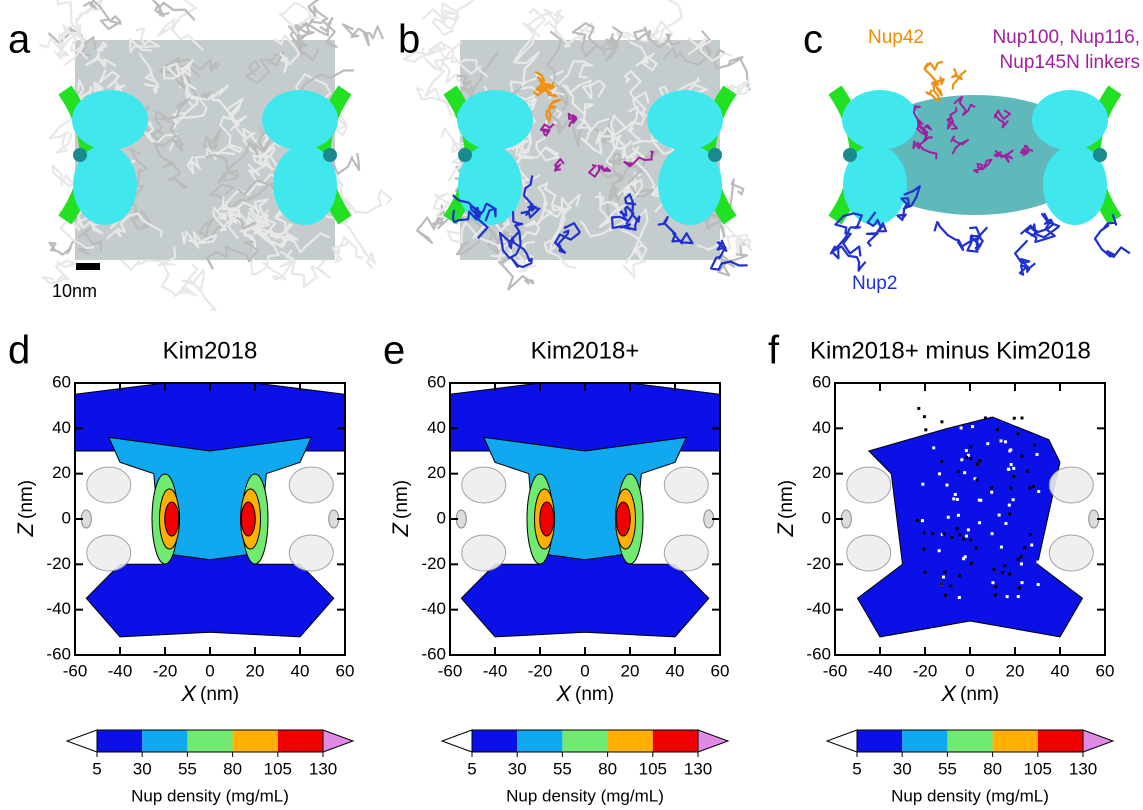 This screenshot has width=1143, height=810. What do you see at coordinates (925, 670) in the screenshot?
I see `x-tick-label: -20` at bounding box center [925, 670].